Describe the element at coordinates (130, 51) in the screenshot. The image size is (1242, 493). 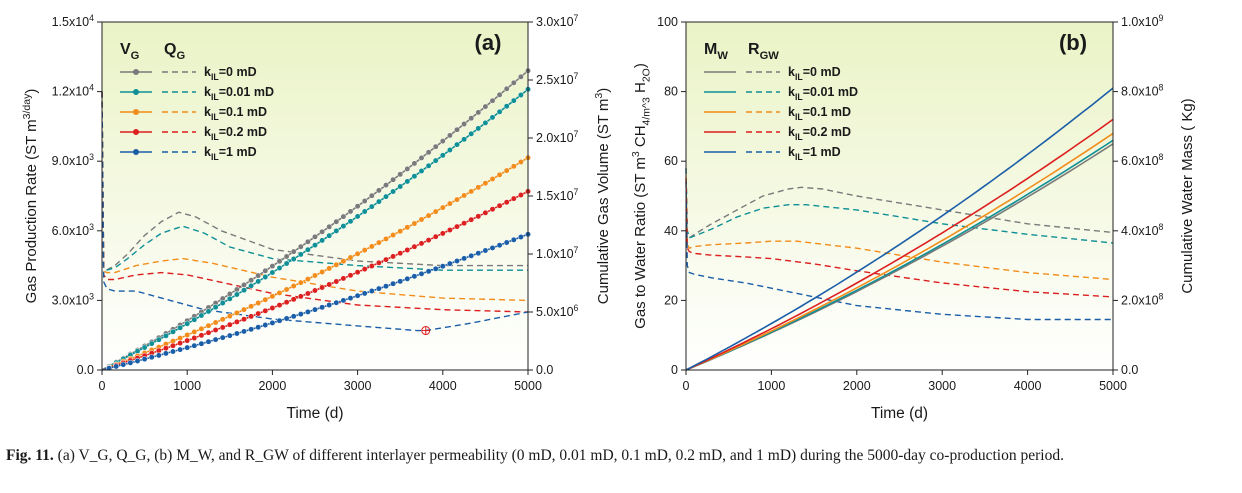
I see `legend-solid-header: VG` at that location.